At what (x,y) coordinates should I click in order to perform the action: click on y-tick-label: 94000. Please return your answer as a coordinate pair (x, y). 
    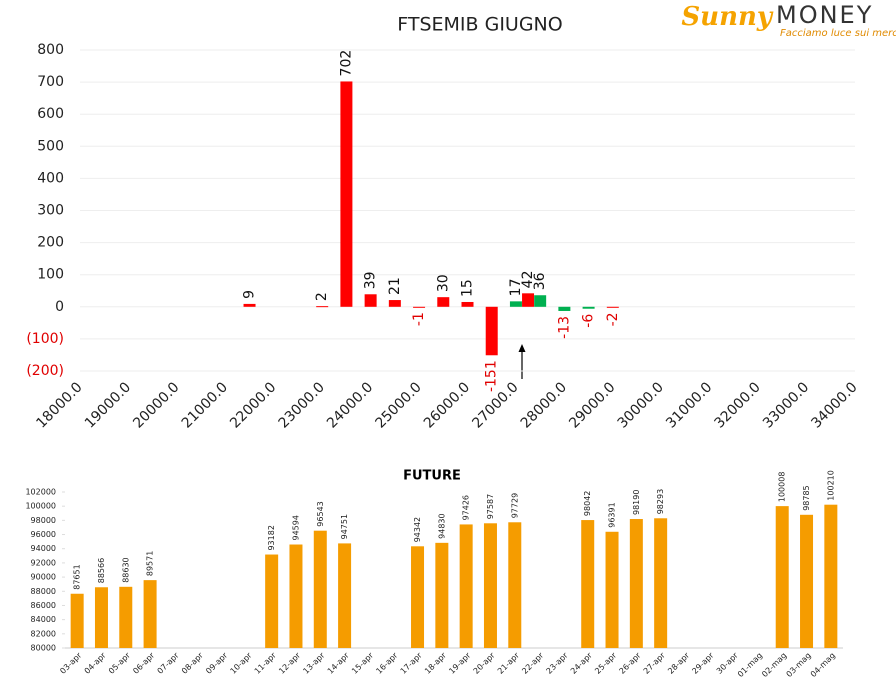
    Looking at the image, I should click on (43, 548).